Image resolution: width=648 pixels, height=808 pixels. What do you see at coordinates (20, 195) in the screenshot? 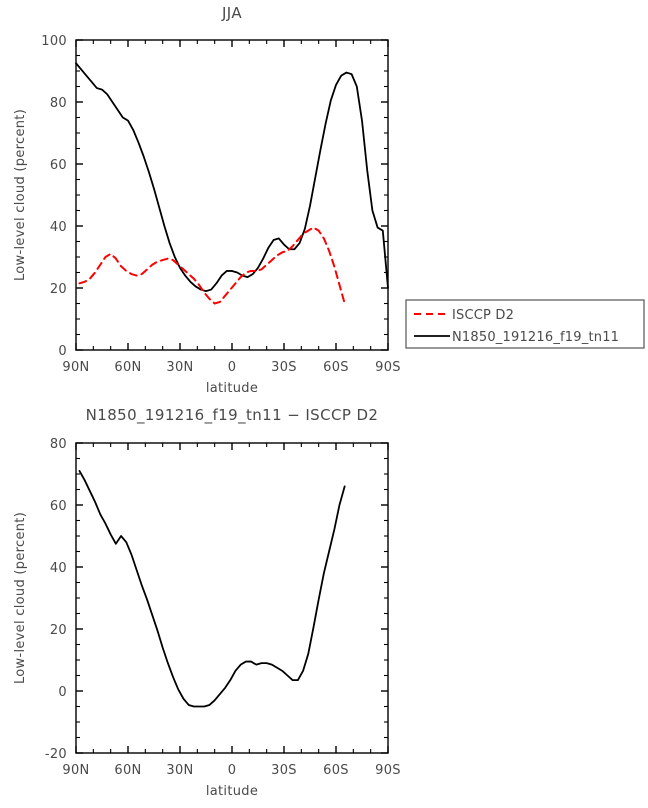
I see `y-axis-label-top-panel: Low-level cloud (percent)` at bounding box center [20, 195].